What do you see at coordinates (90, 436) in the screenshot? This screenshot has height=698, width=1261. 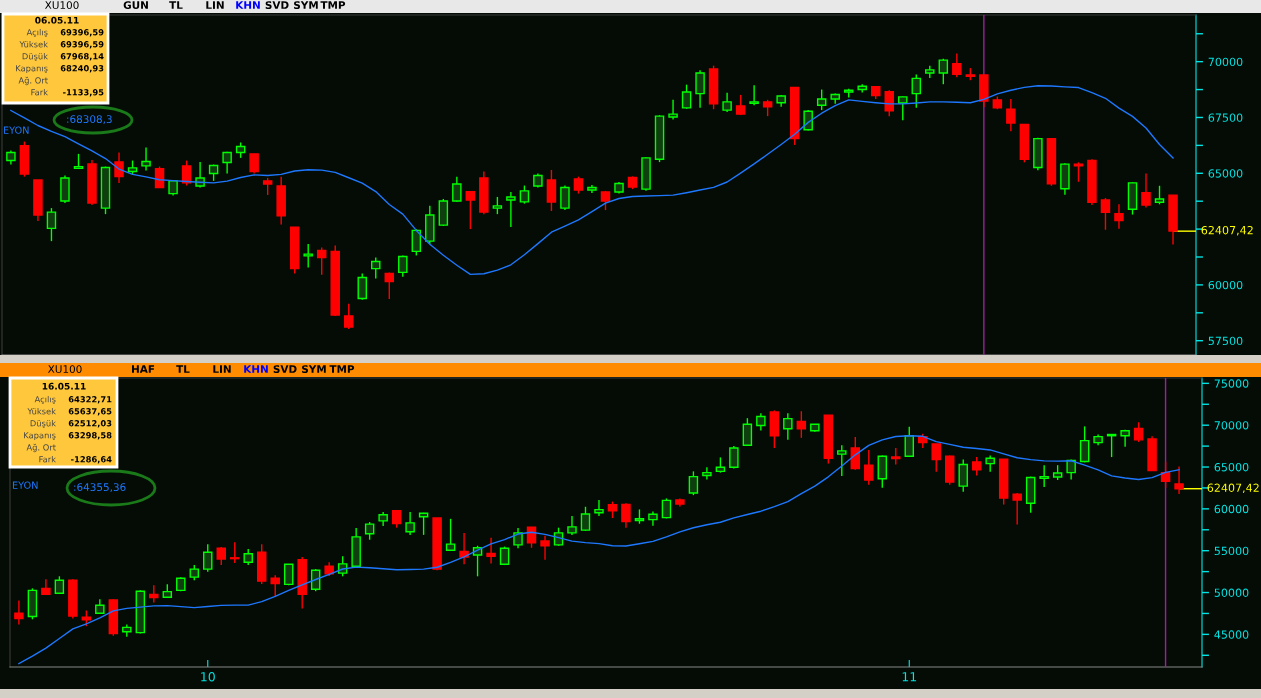 I see `annotation: 63298,58` at bounding box center [90, 436].